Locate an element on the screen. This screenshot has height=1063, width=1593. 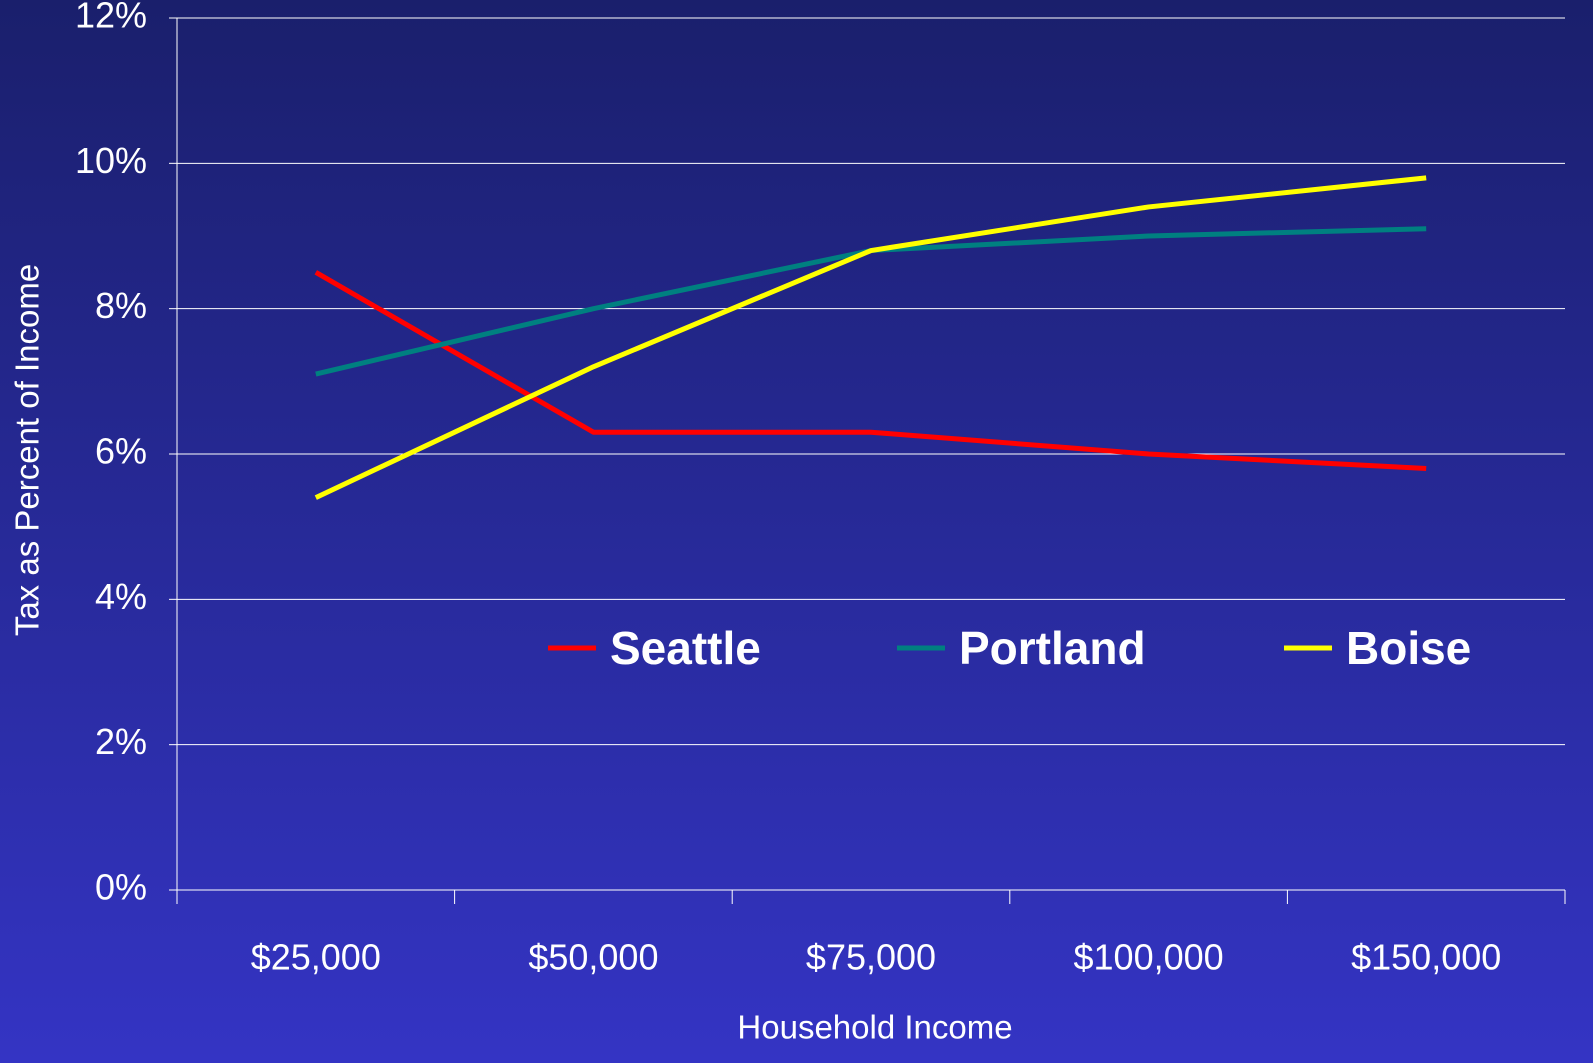
x-tick-label: $100,000 is located at coordinates (1149, 957).